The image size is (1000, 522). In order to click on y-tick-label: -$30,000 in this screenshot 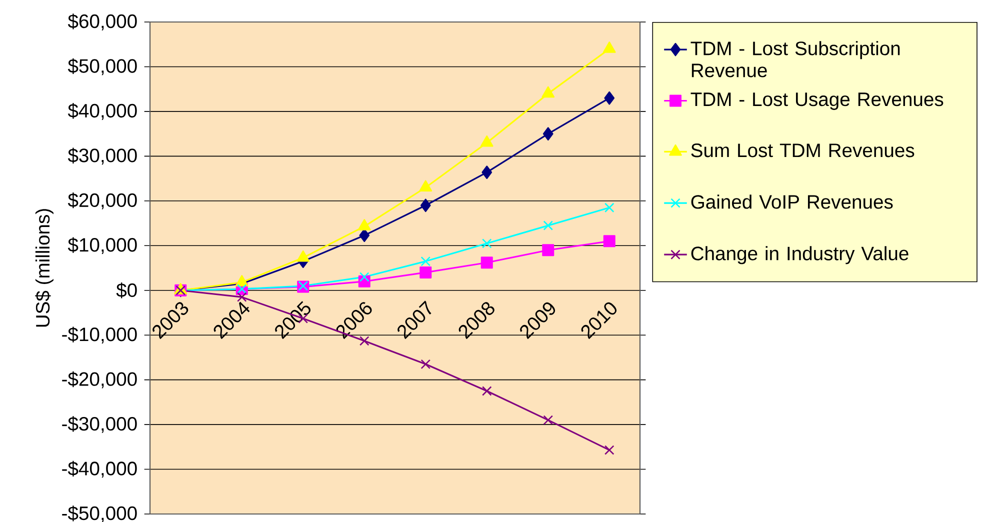, I will do `click(99, 424)`.